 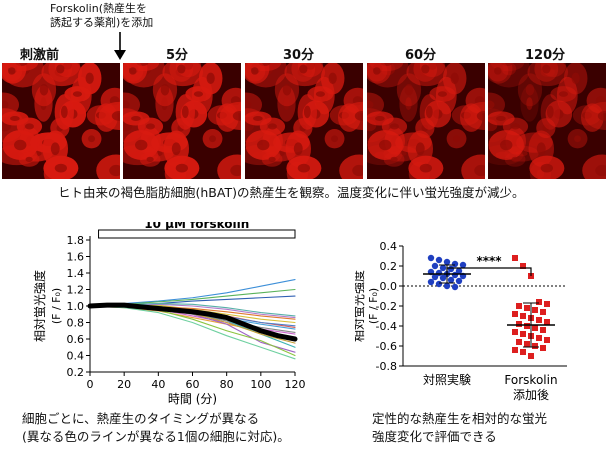 What do you see at coordinates (76, 323) in the screenshot?
I see `y-tick-label: 0.8` at bounding box center [76, 323].